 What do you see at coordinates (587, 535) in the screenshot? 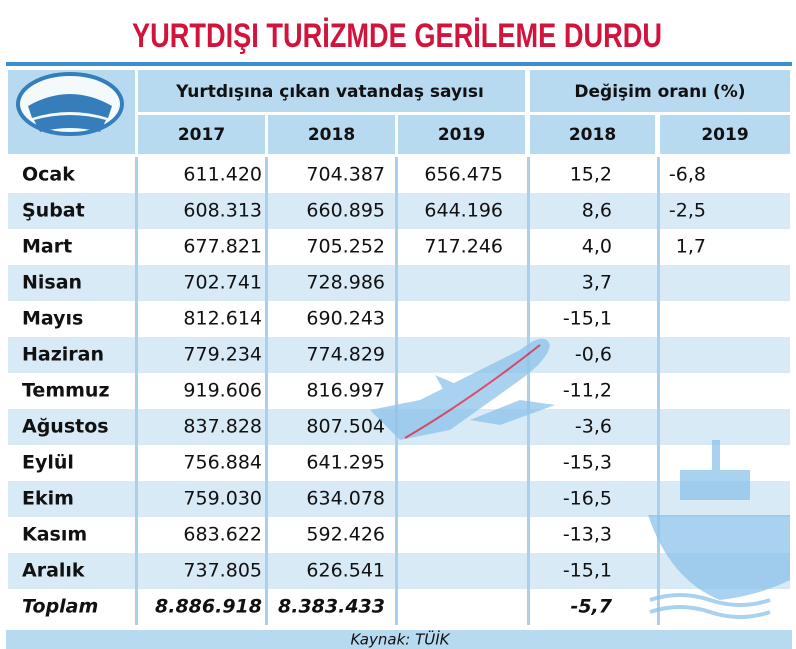
I see `cell: -13,3` at bounding box center [587, 535].